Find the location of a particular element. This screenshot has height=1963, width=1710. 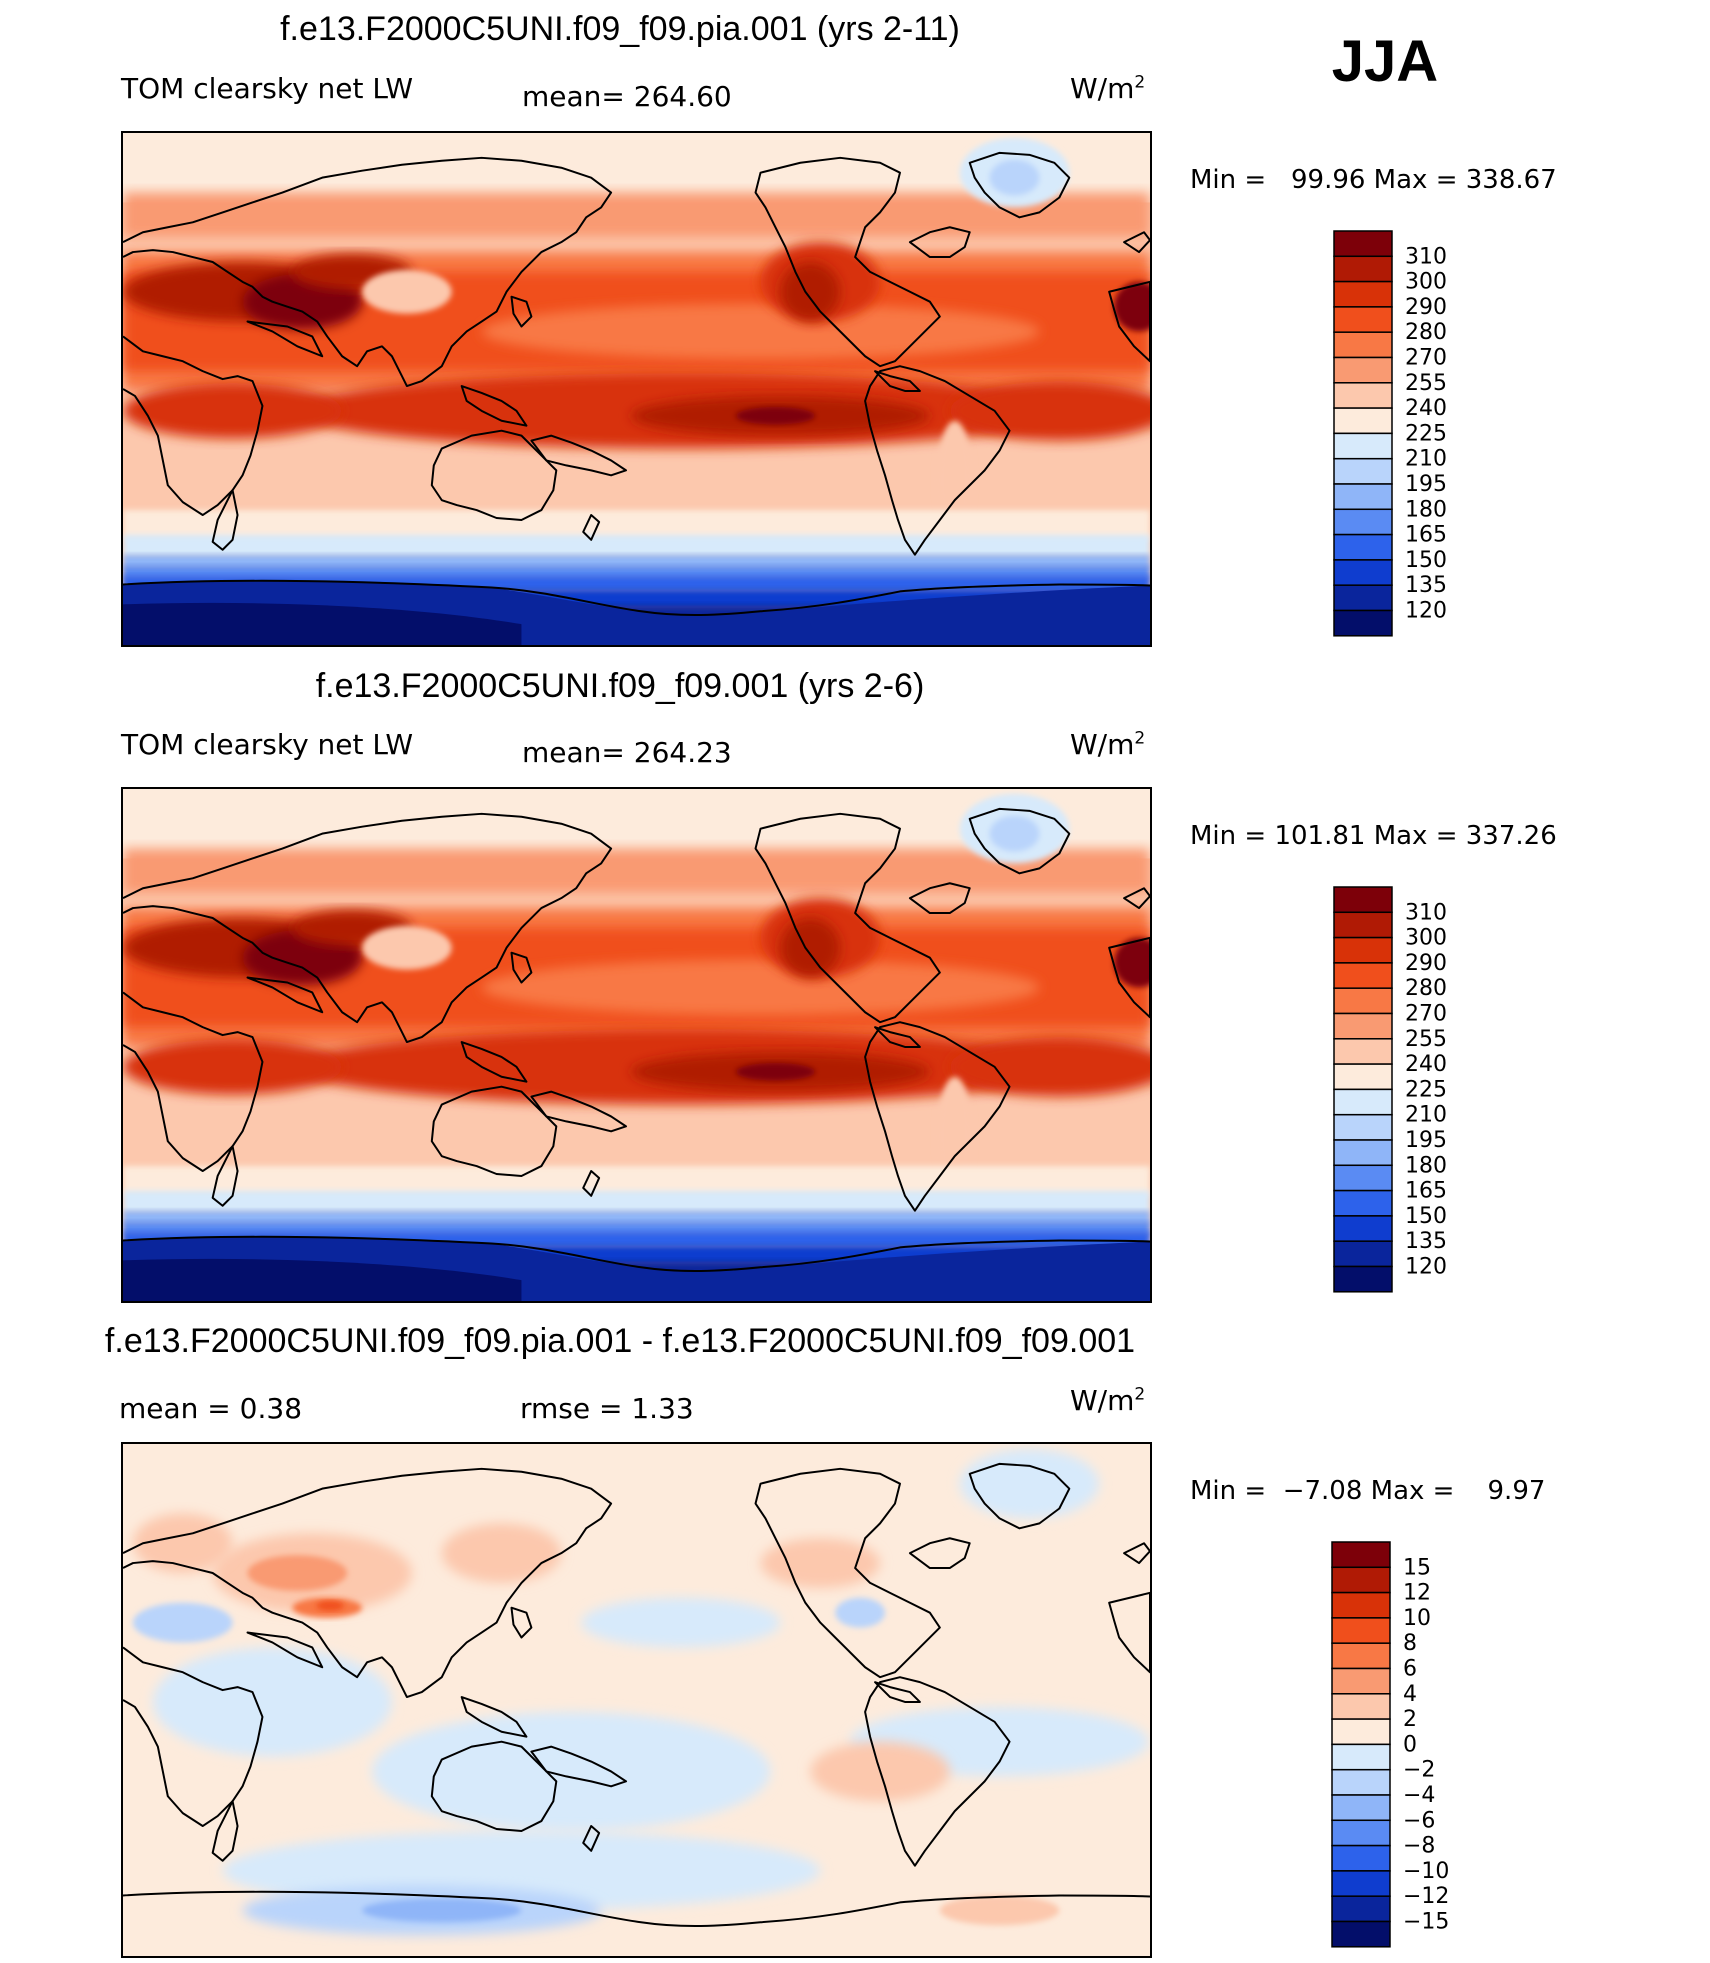

colorbar-tick-label: 4 is located at coordinates (1410, 1694).